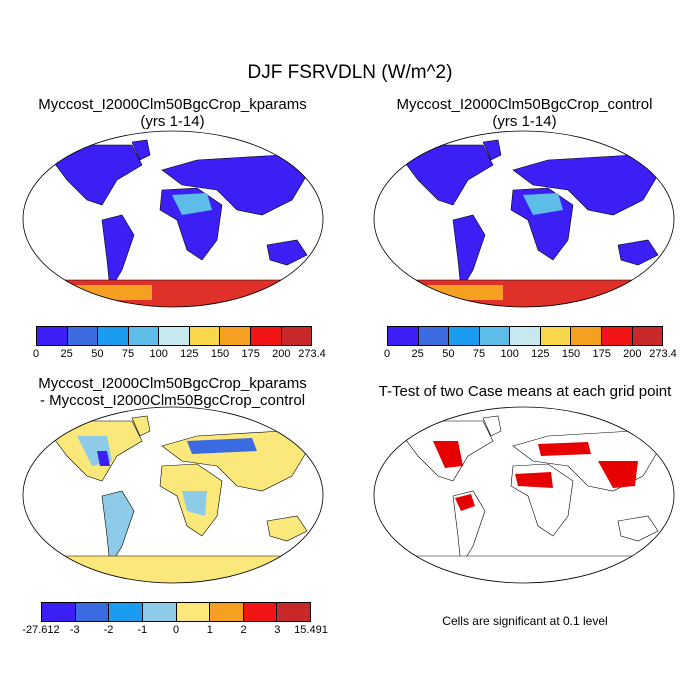  I want to click on colorbar-tick-label: -2, so click(108, 630).